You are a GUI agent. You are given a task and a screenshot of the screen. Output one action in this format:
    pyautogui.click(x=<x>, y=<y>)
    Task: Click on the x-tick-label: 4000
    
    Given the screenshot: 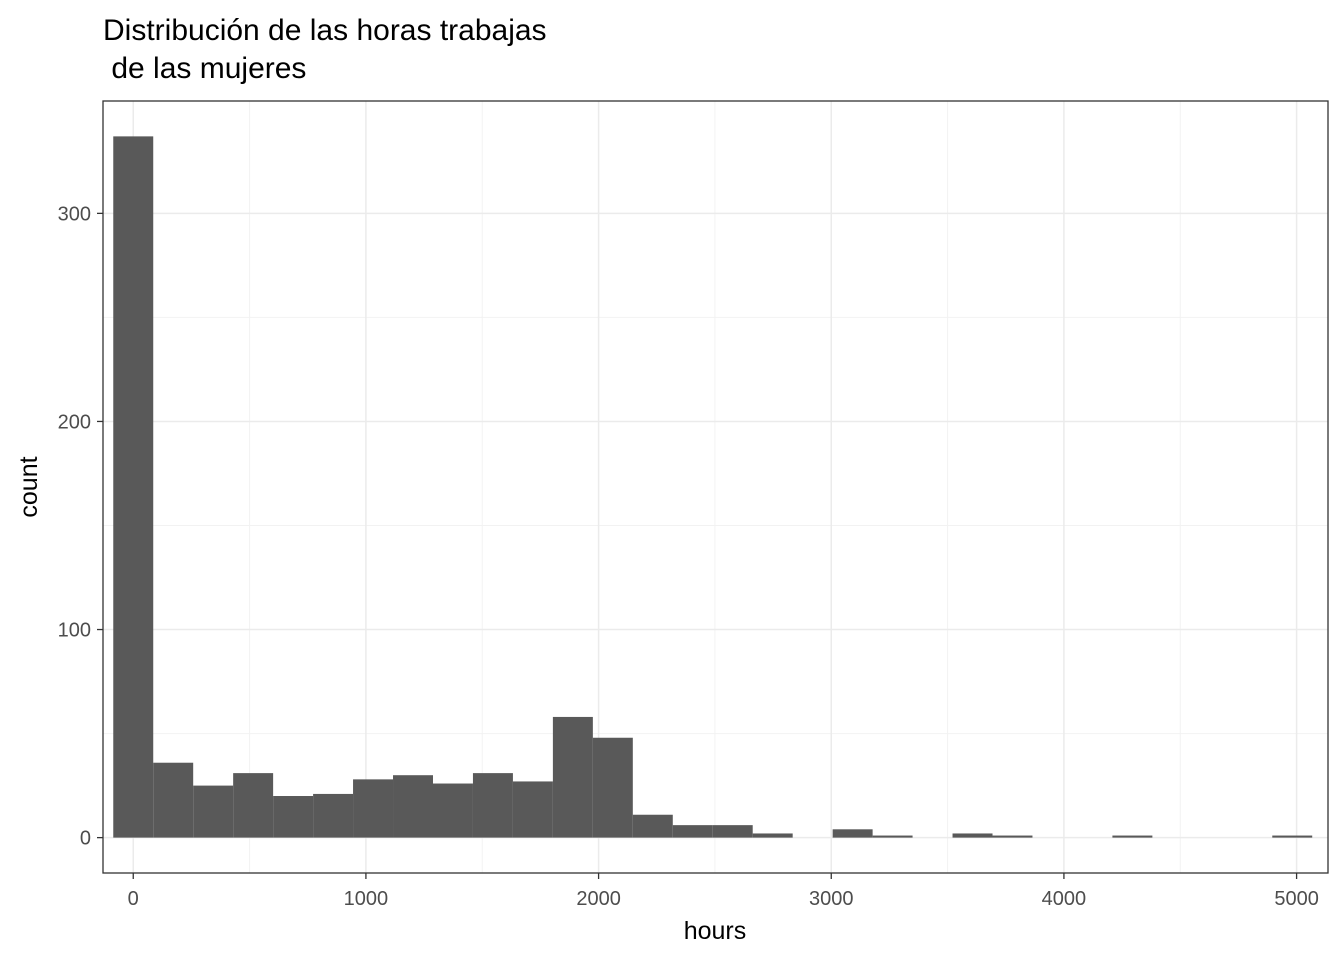 What is the action you would take?
    pyautogui.click(x=1064, y=899)
    